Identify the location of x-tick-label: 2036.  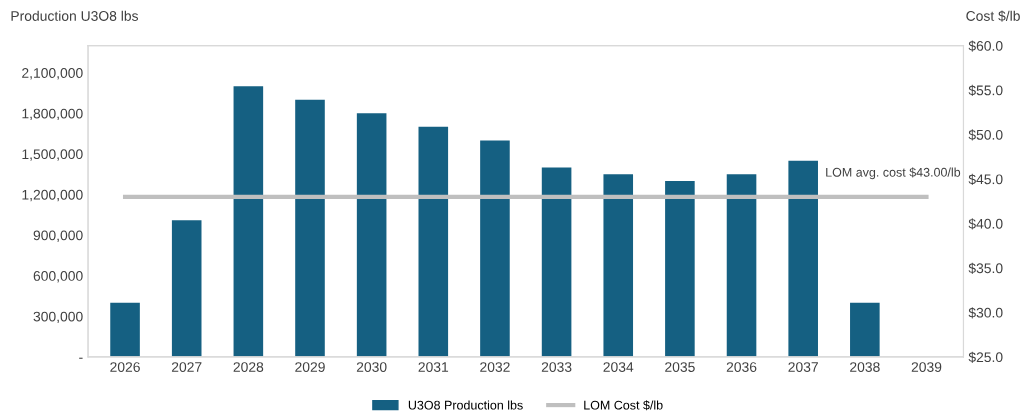
(741, 367).